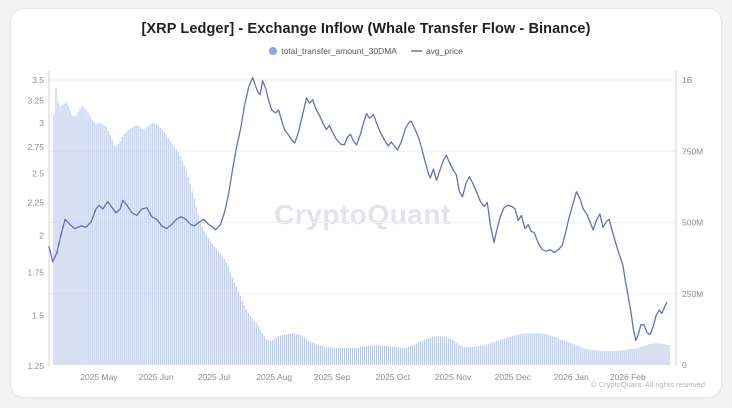  Describe the element at coordinates (628, 377) in the screenshot. I see `x-axis-tick-label: 2026 Feb` at that location.